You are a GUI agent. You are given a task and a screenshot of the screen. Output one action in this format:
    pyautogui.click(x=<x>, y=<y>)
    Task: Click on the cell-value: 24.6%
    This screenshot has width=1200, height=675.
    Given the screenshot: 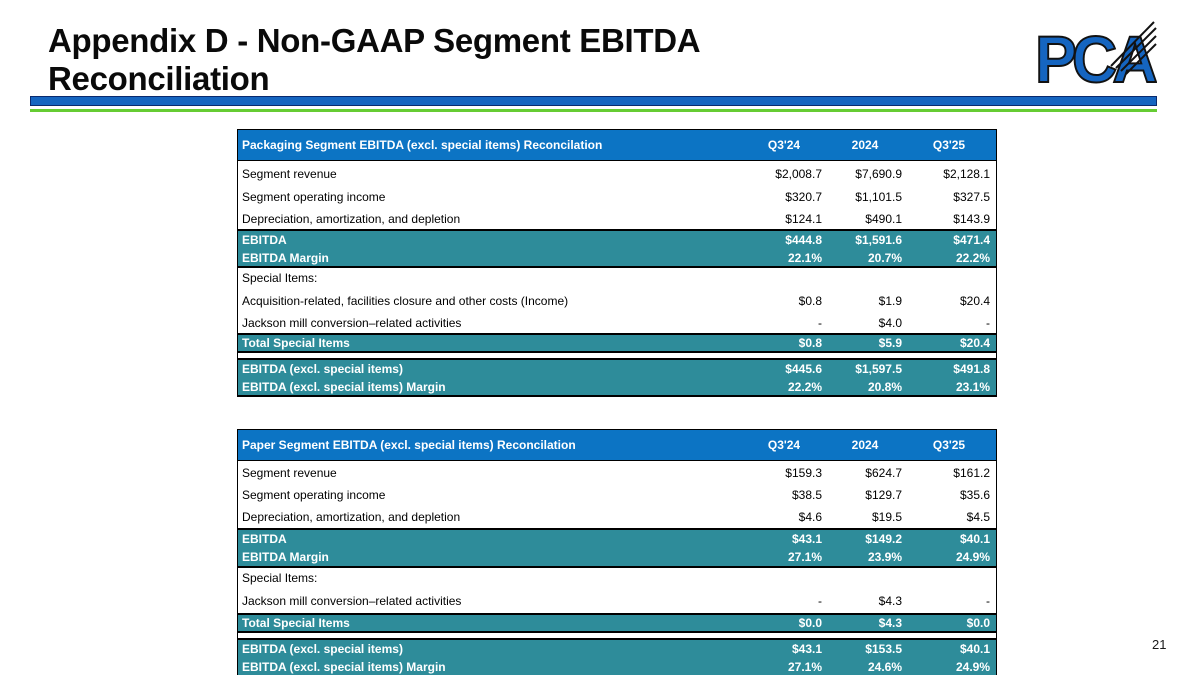 What is the action you would take?
    pyautogui.click(x=884, y=666)
    